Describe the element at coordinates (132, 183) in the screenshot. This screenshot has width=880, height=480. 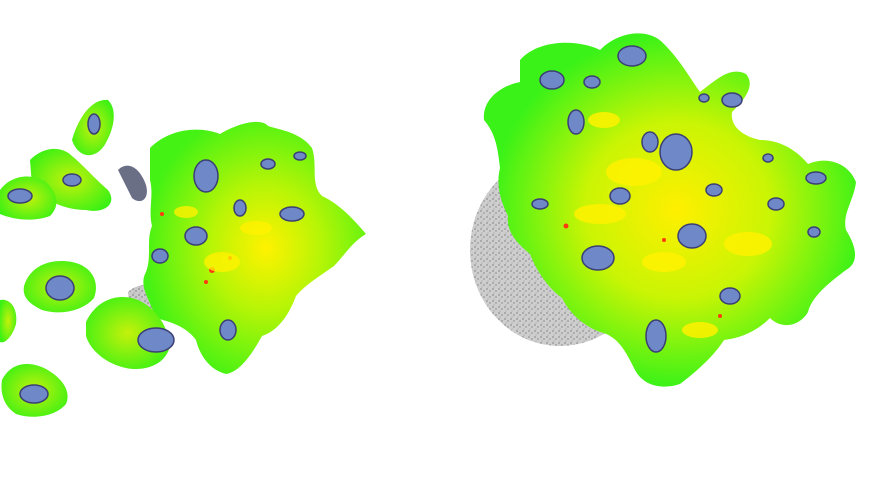
I see `left-stem-patch` at that location.